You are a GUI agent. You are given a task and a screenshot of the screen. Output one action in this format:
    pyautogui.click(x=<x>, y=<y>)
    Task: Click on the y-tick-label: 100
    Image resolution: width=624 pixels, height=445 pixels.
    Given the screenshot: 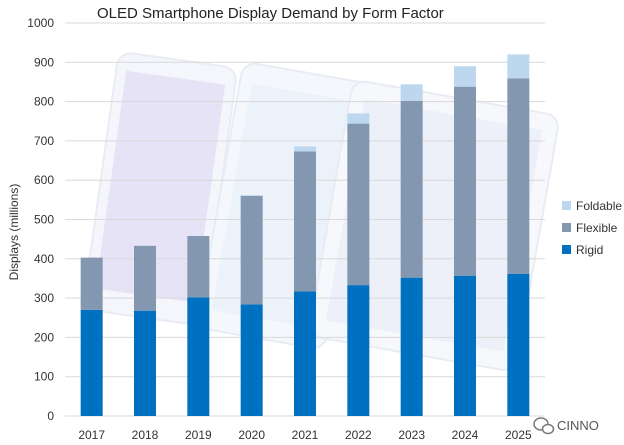 What is the action you would take?
    pyautogui.click(x=44, y=377)
    